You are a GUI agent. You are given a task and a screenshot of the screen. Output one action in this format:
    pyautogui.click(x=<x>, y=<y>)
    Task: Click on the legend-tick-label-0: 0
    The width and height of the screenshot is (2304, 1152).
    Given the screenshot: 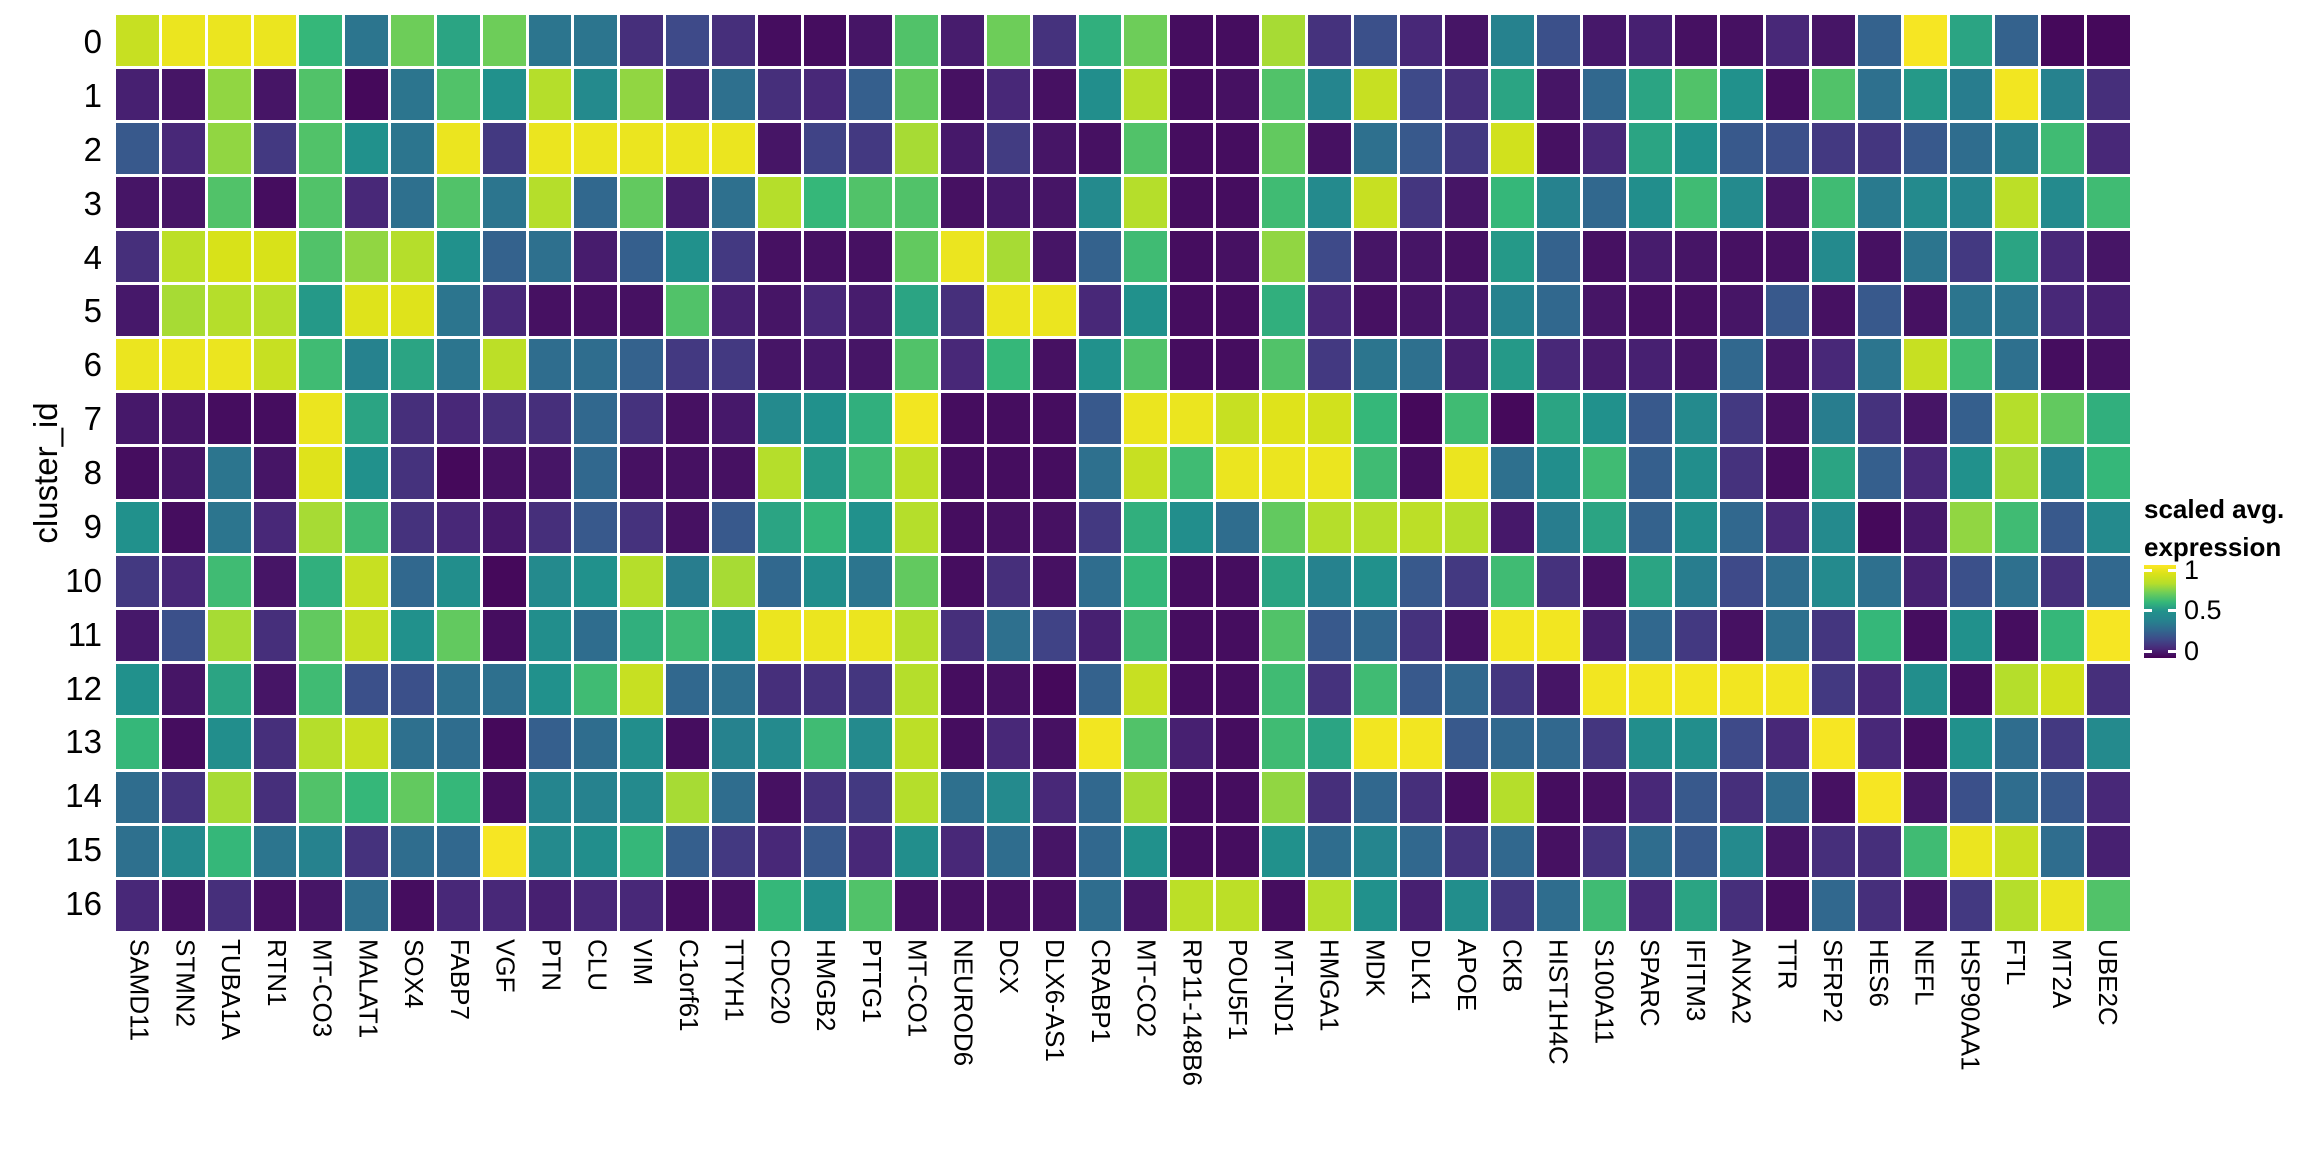 What is the action you would take?
    pyautogui.click(x=2192, y=651)
    